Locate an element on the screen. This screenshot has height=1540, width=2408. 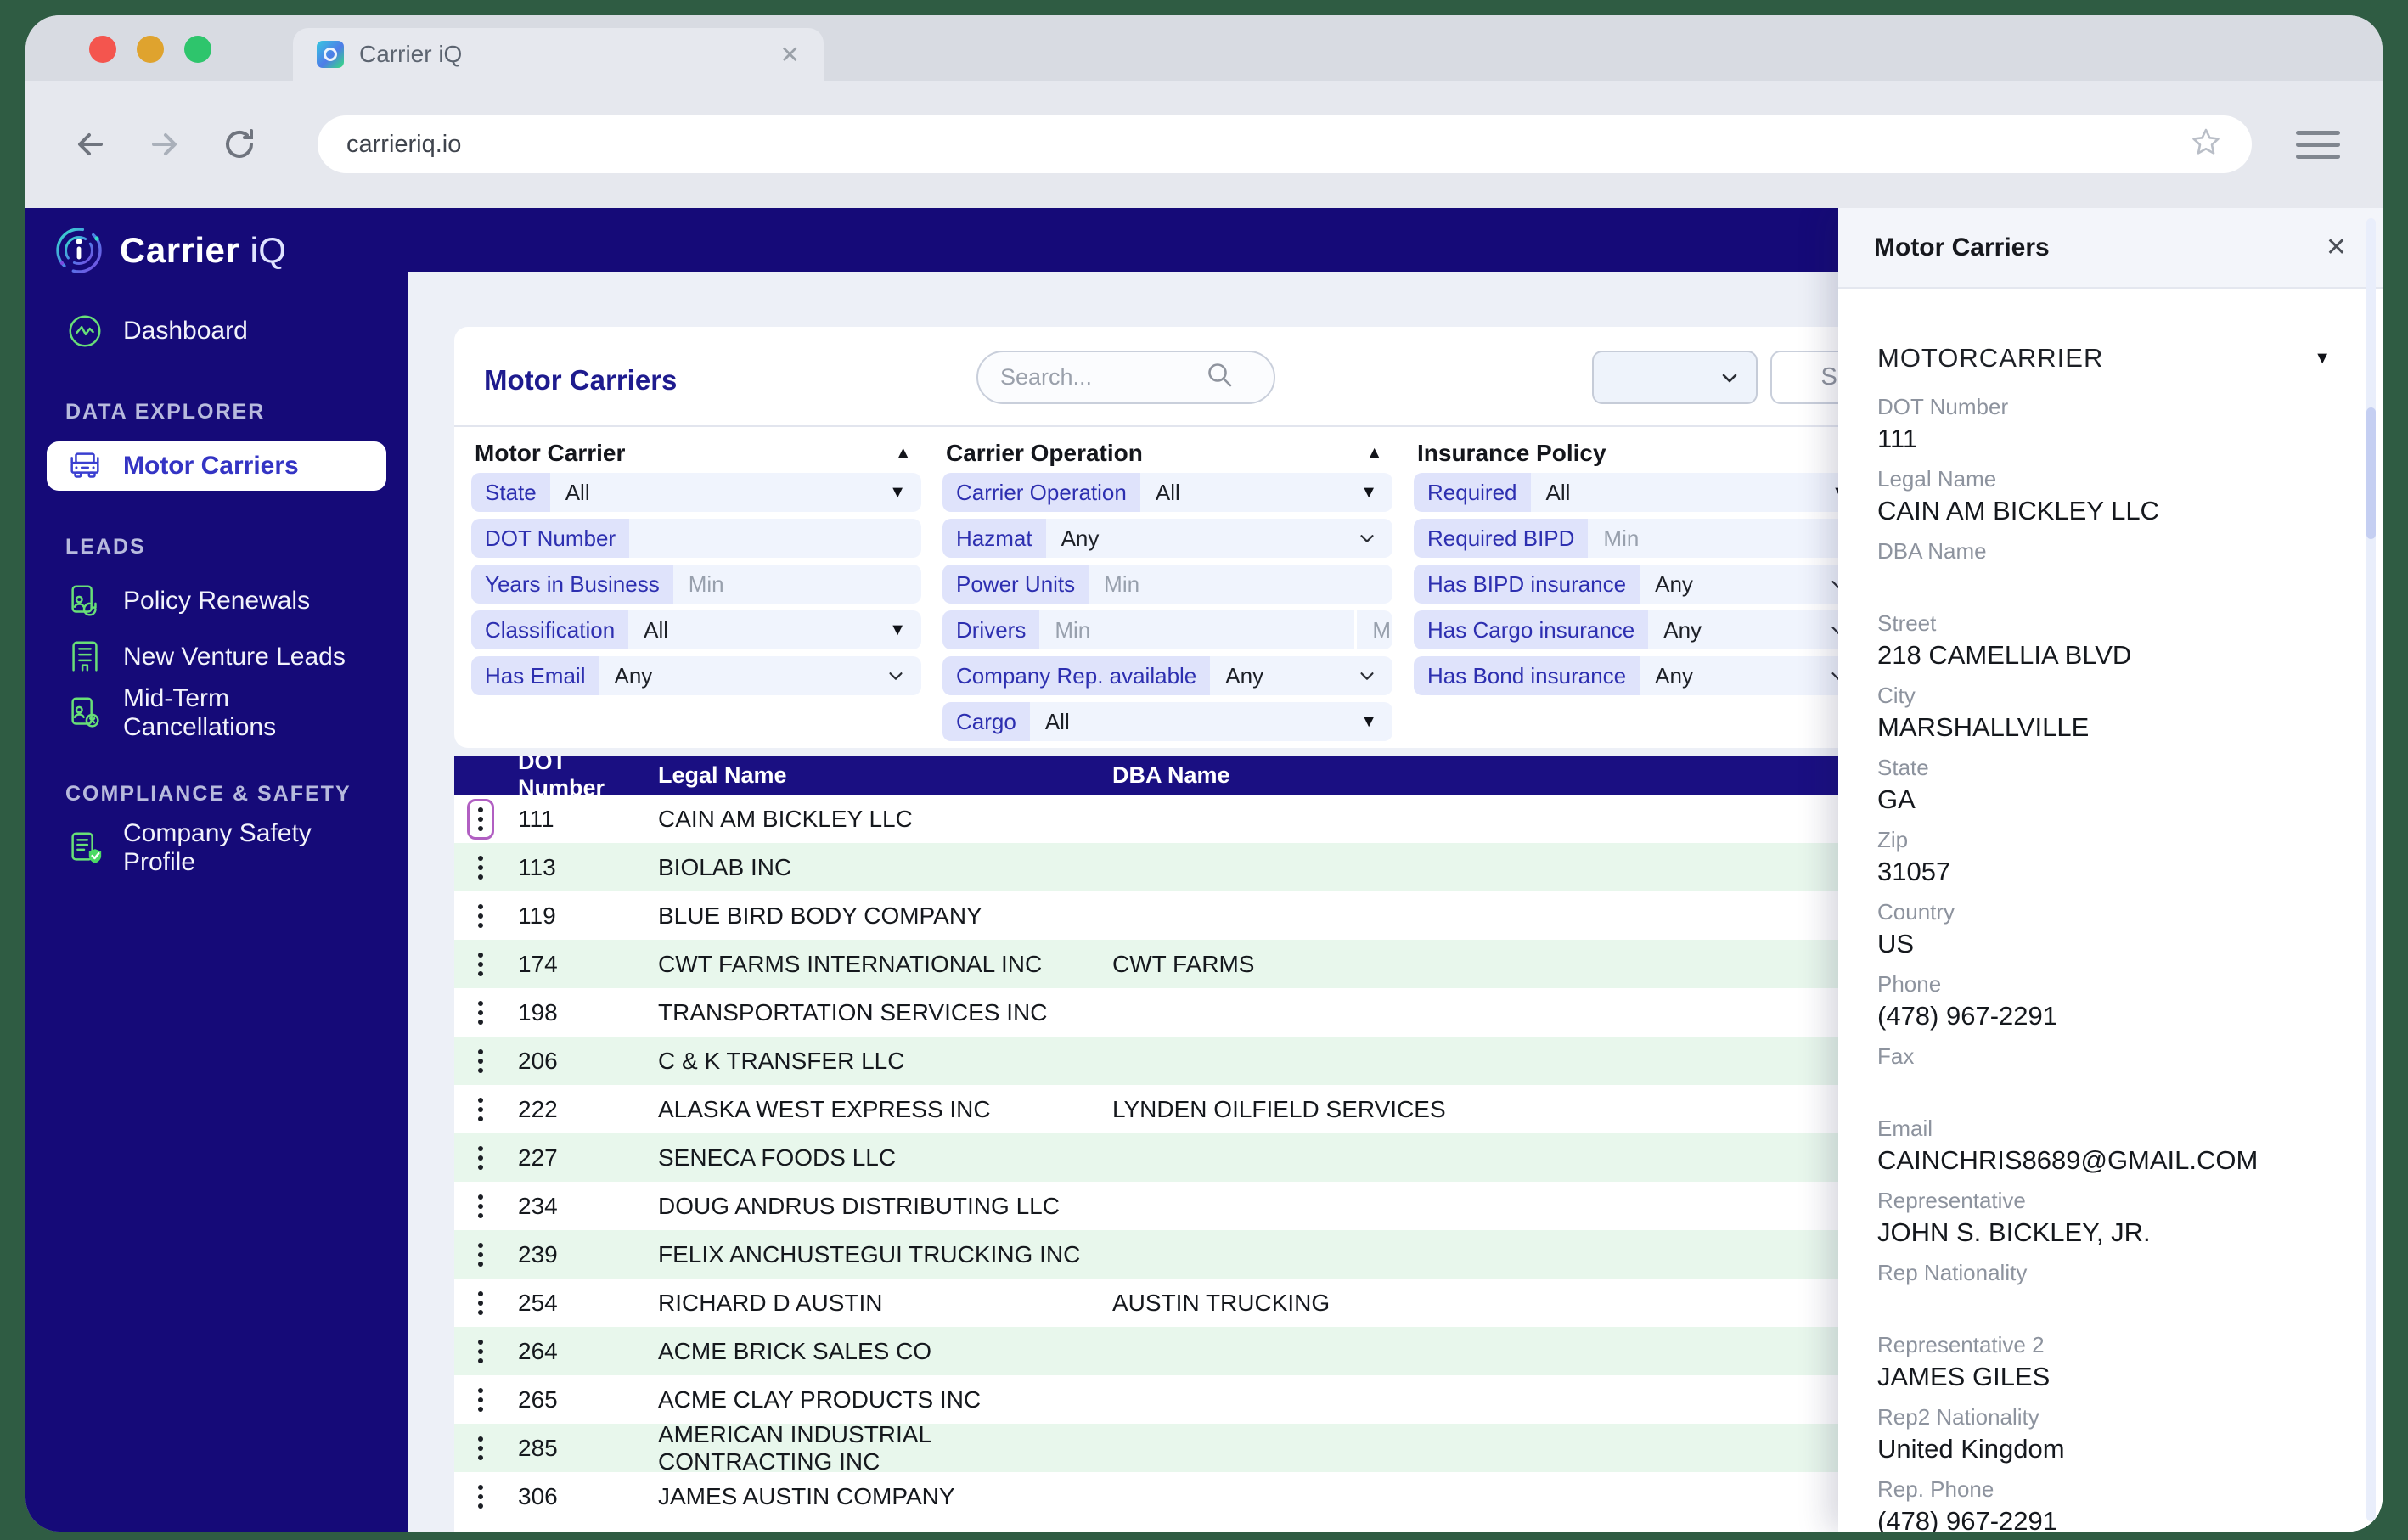
column-header-dot-number: DOT Number is located at coordinates (561, 778).